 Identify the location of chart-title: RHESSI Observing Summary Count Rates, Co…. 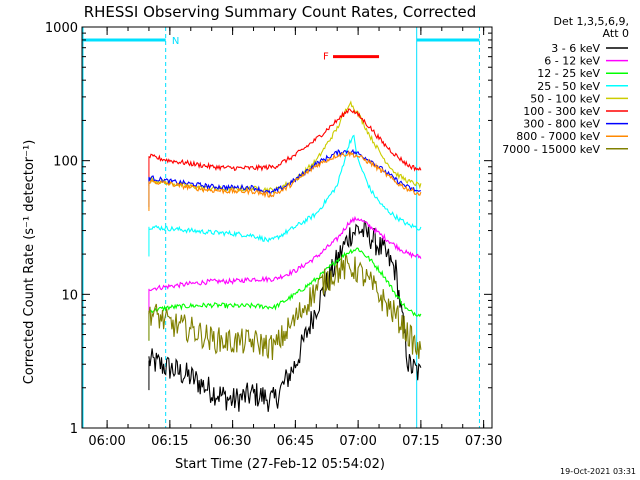
(280, 12).